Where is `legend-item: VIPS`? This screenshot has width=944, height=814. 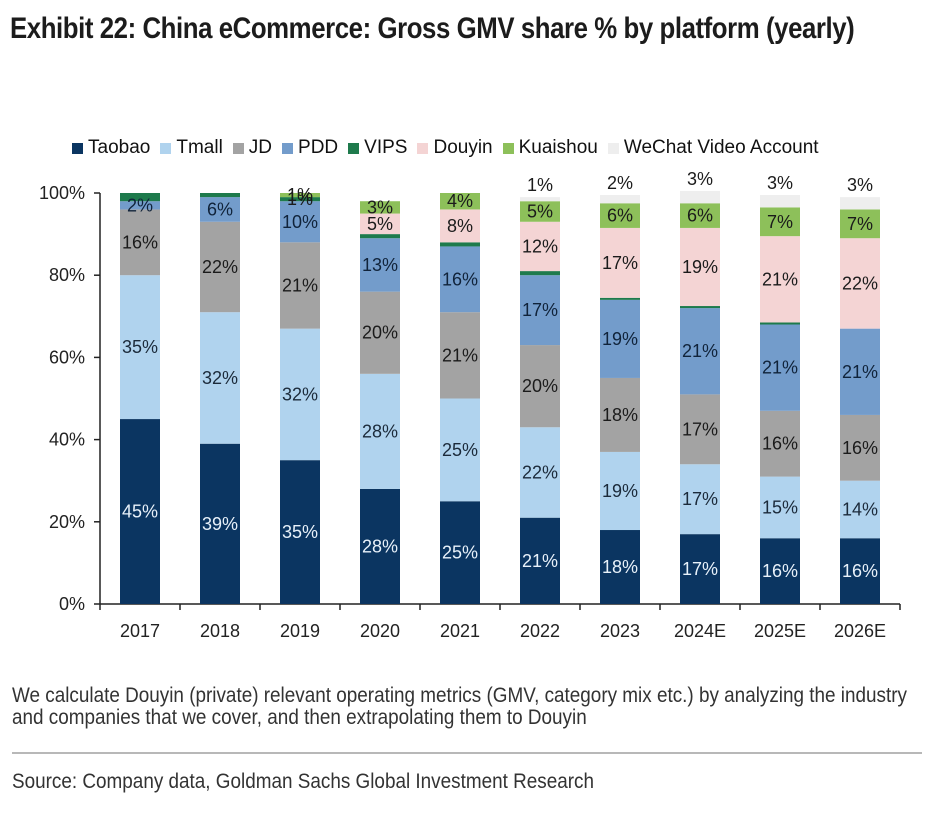 legend-item: VIPS is located at coordinates (377, 148).